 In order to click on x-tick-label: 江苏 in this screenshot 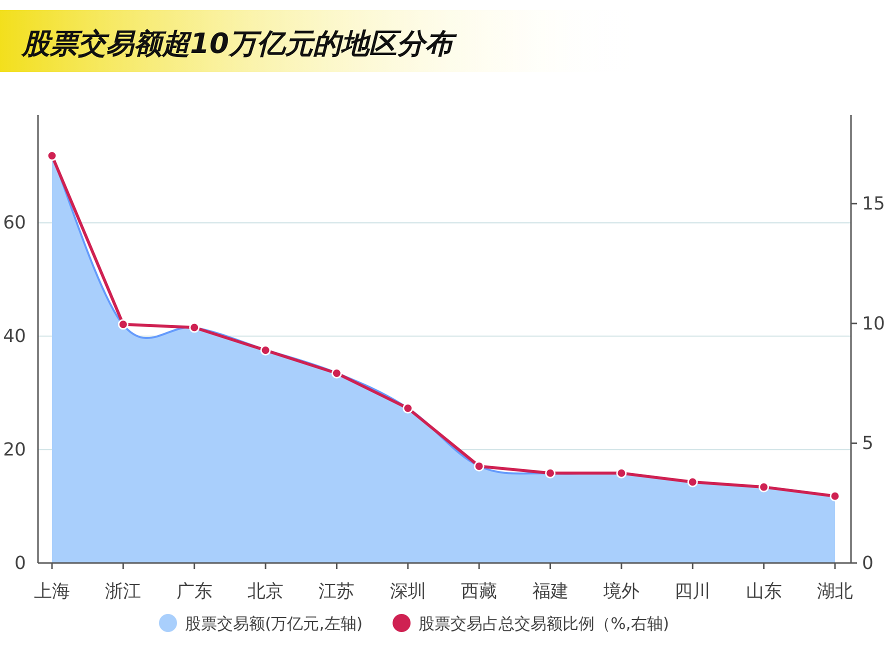, I will do `click(336, 591)`.